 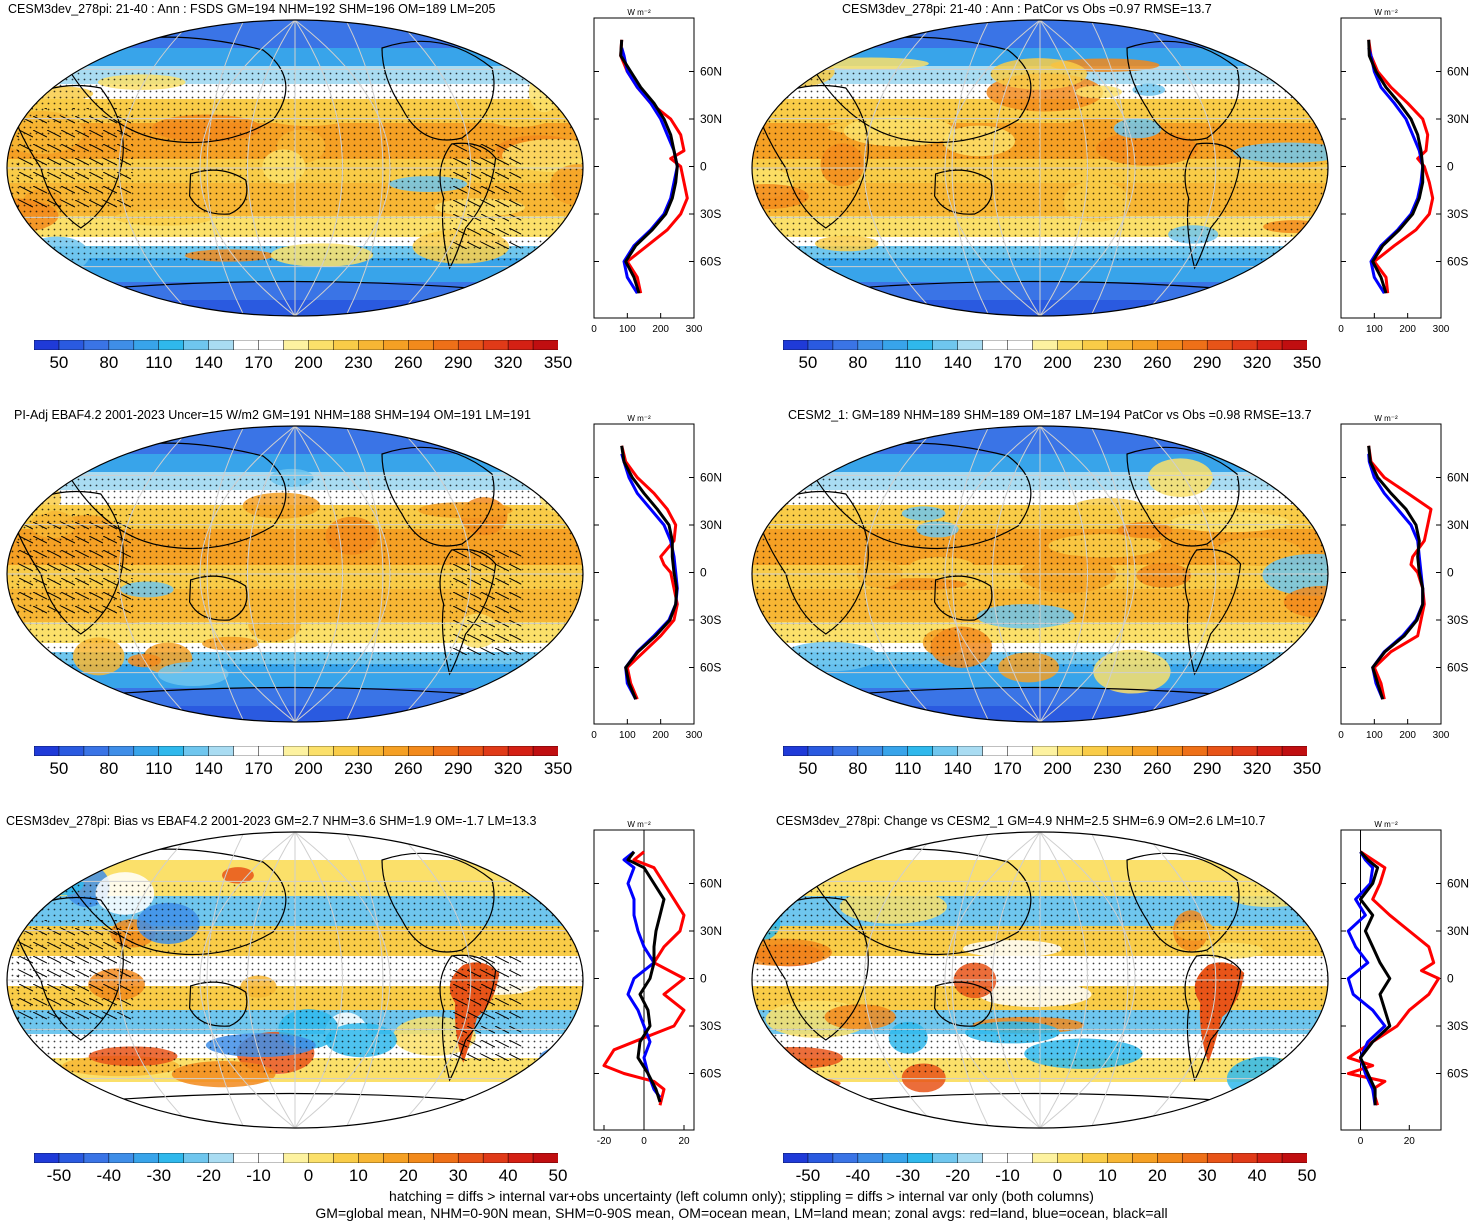 What do you see at coordinates (59, 1175) in the screenshot?
I see `colorbar-label: -50` at bounding box center [59, 1175].